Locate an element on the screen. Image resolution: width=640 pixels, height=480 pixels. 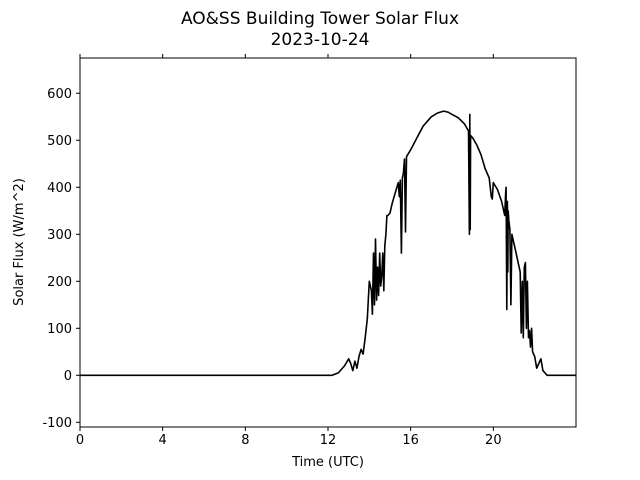
y-tick-label-3: 200 is located at coordinates (59, 282).